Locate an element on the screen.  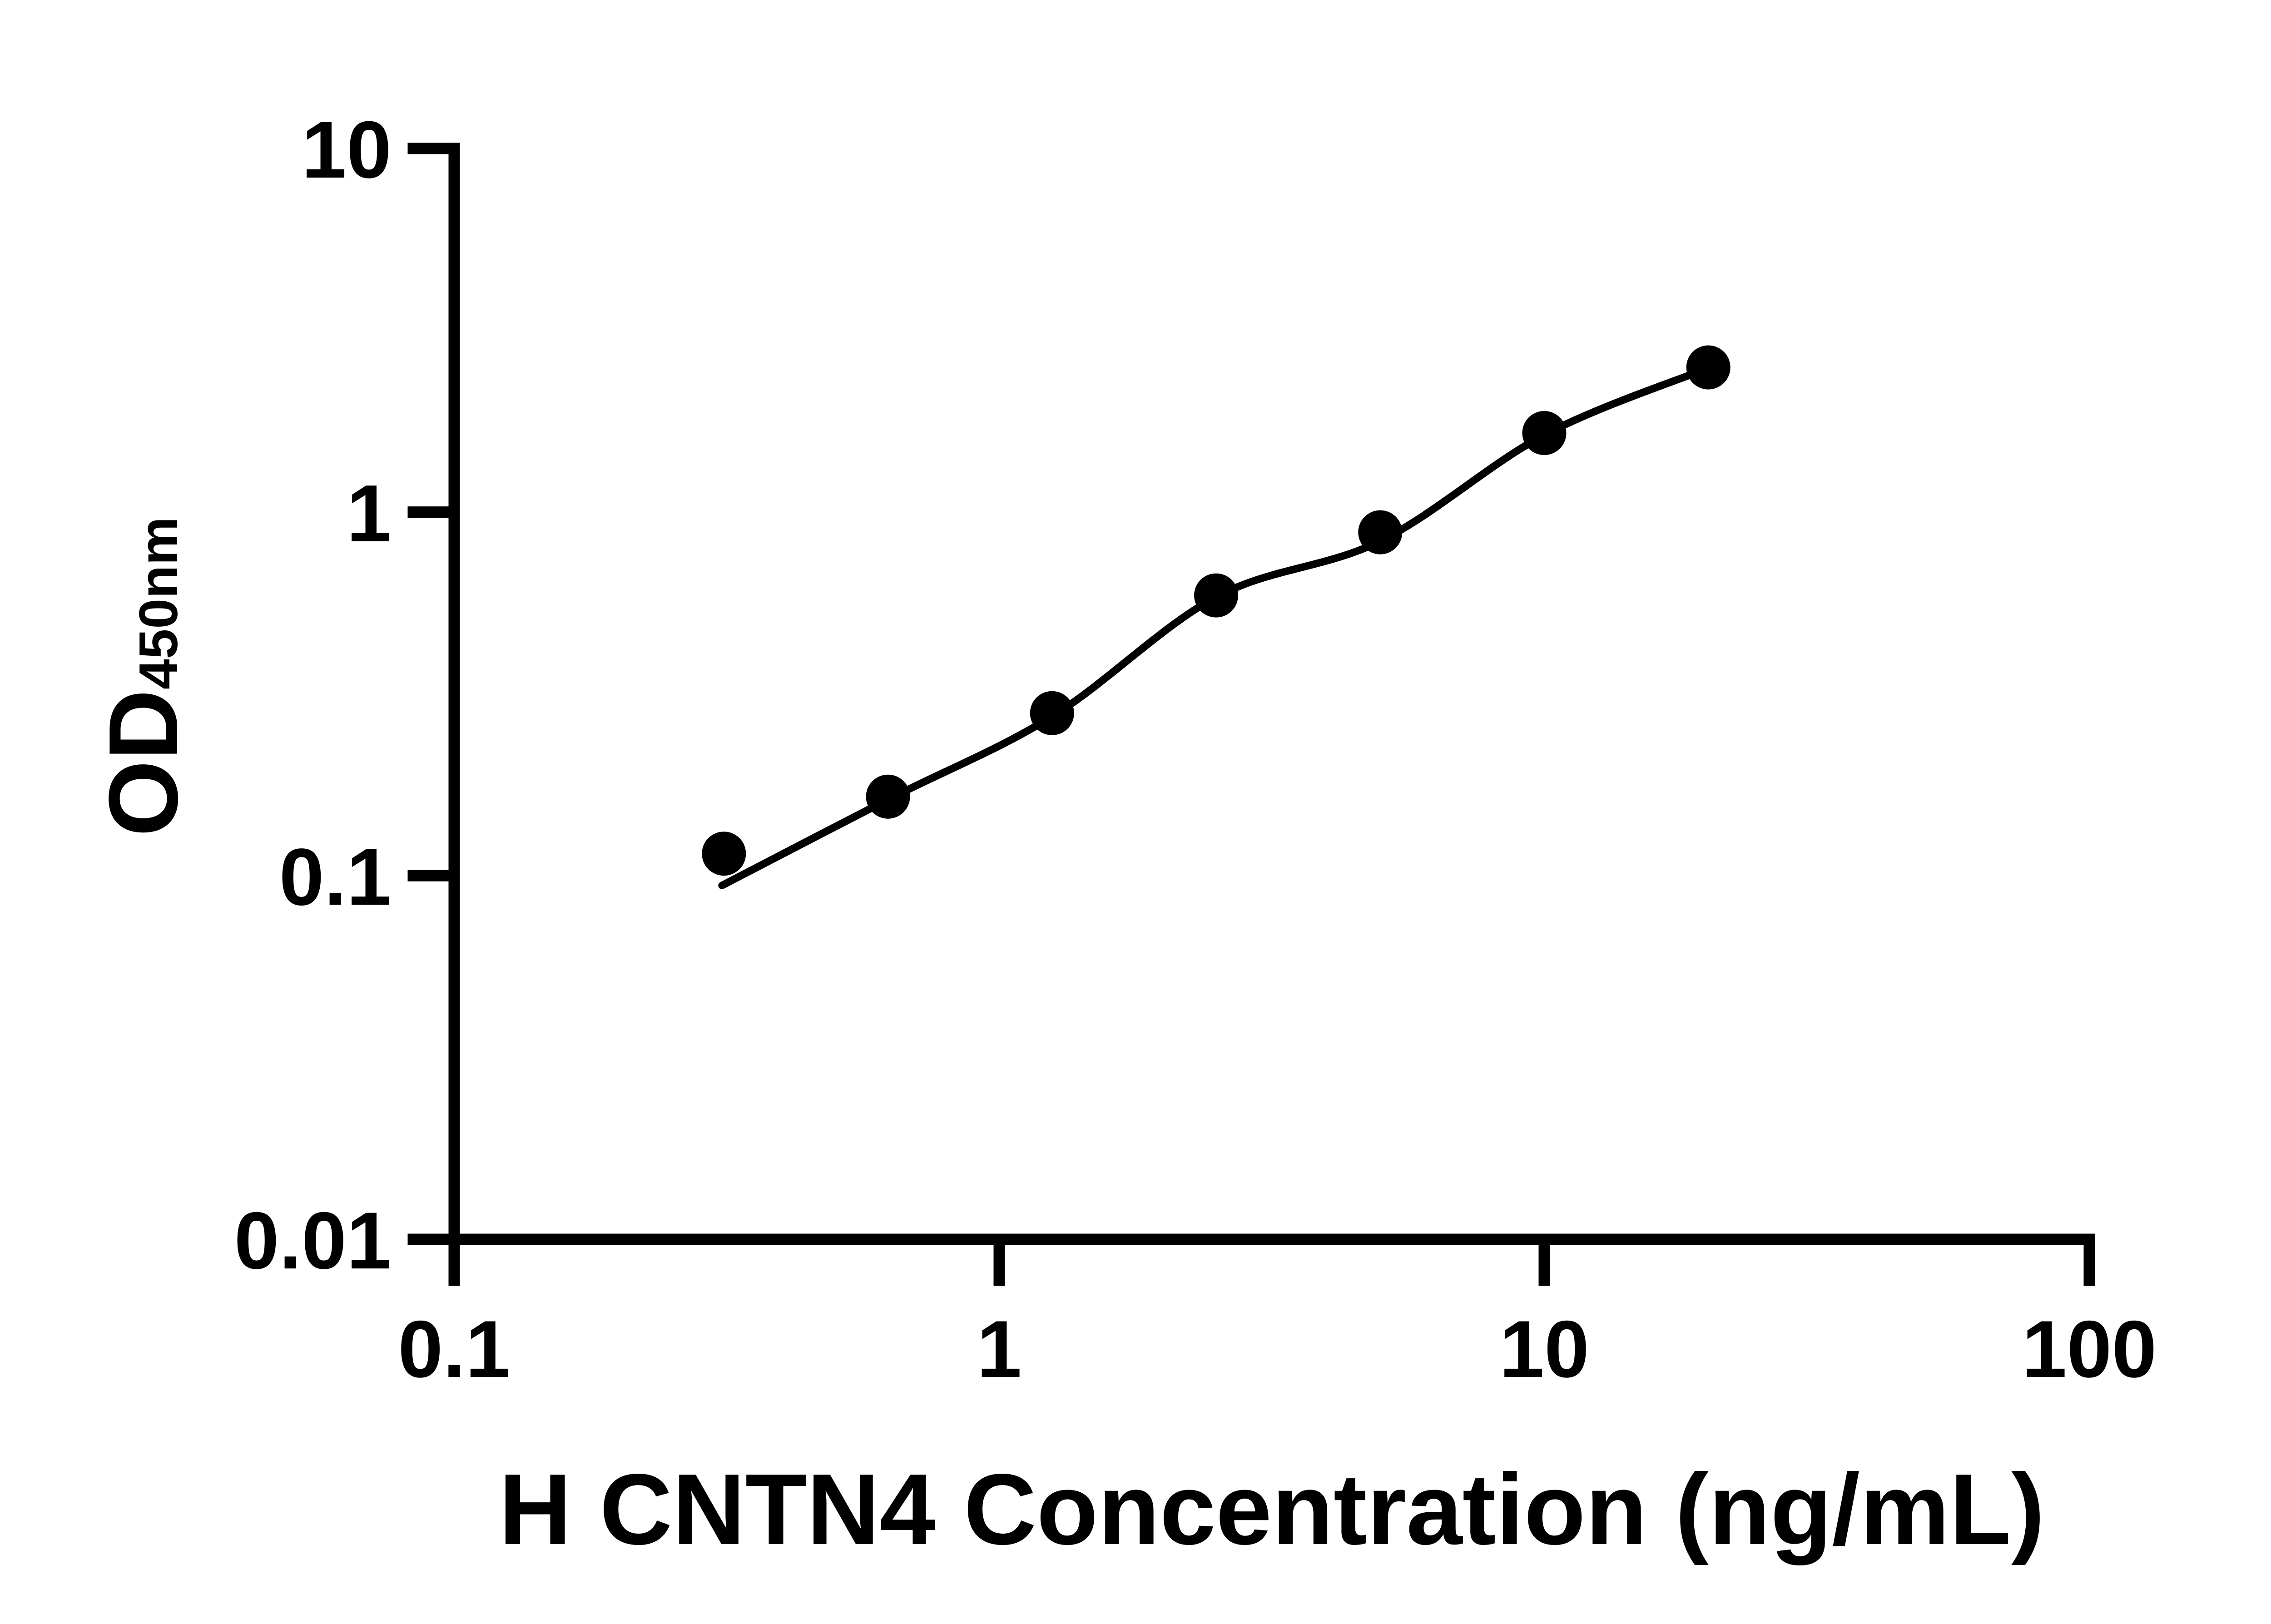
y-axis-title: OD450nm is located at coordinates (143, 677).